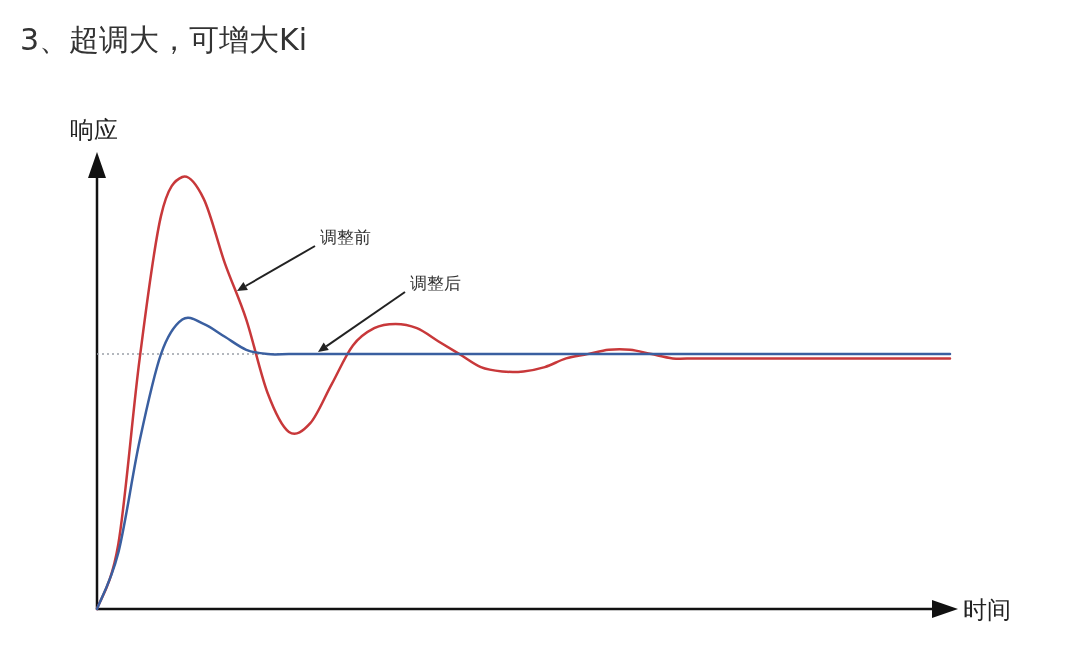 This screenshot has height=646, width=1087. Describe the element at coordinates (94, 130) in the screenshot. I see `y-axis-title: 响应` at that location.